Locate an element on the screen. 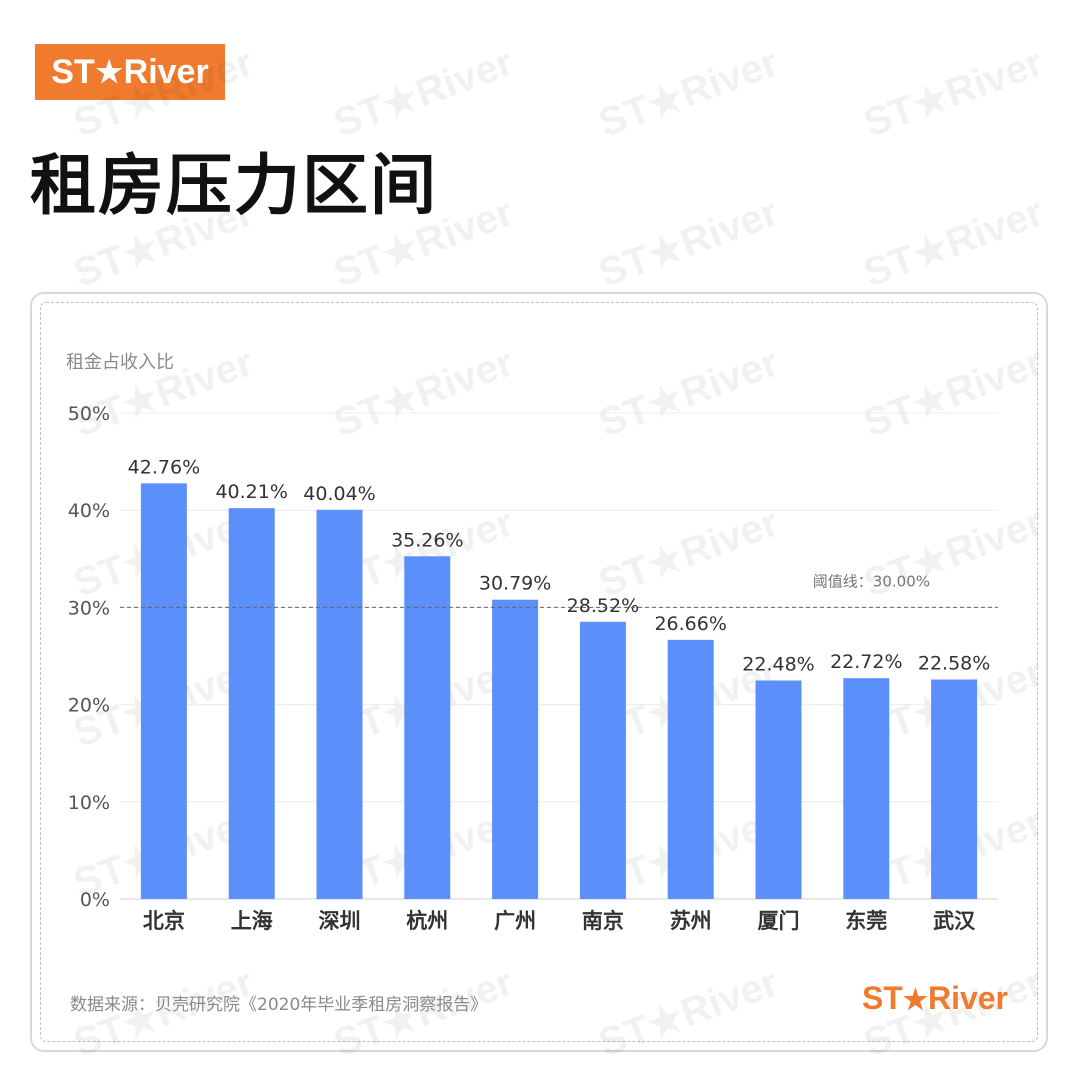 This screenshot has height=1067, width=1080. brand-logo: ST★River is located at coordinates (130, 72).